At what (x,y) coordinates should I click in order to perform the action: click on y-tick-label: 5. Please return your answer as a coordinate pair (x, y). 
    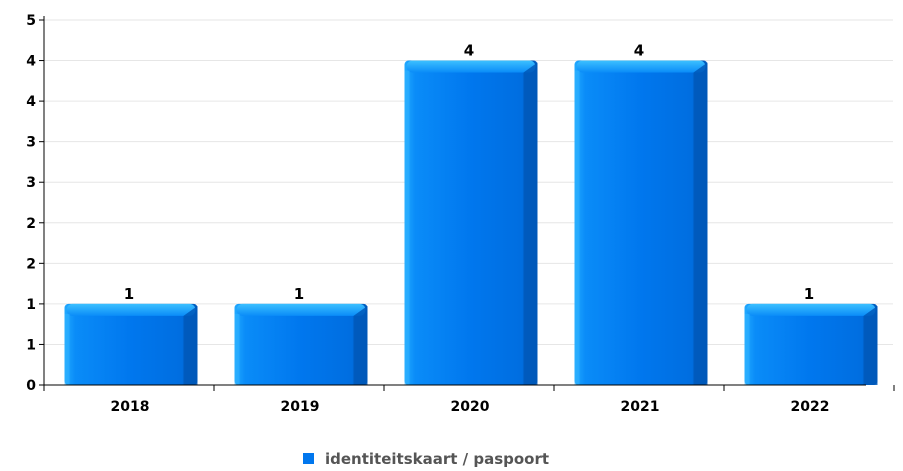
    Looking at the image, I should click on (31, 21).